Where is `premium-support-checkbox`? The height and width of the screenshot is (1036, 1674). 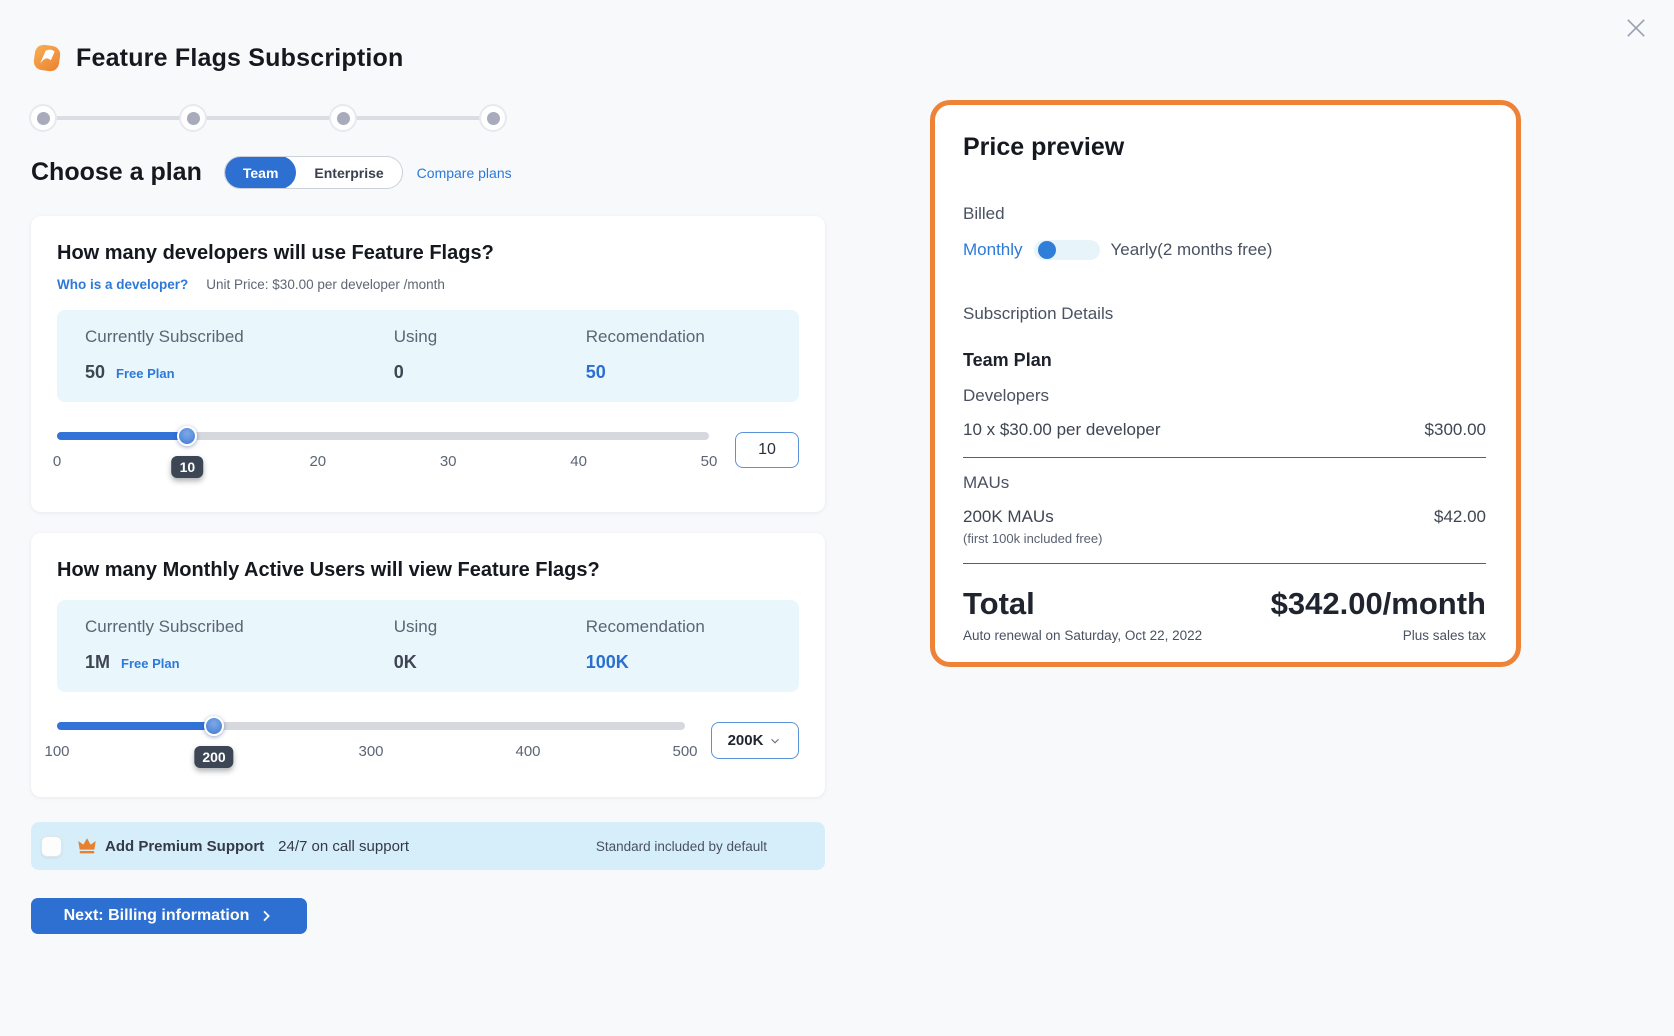 premium-support-checkbox is located at coordinates (51, 846).